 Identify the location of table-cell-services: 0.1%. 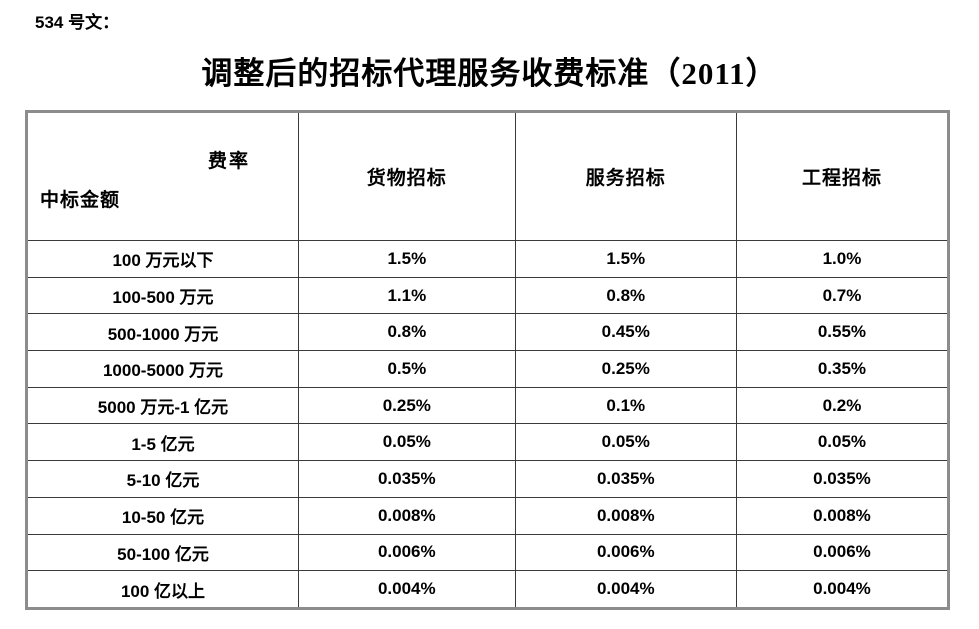
(625, 405).